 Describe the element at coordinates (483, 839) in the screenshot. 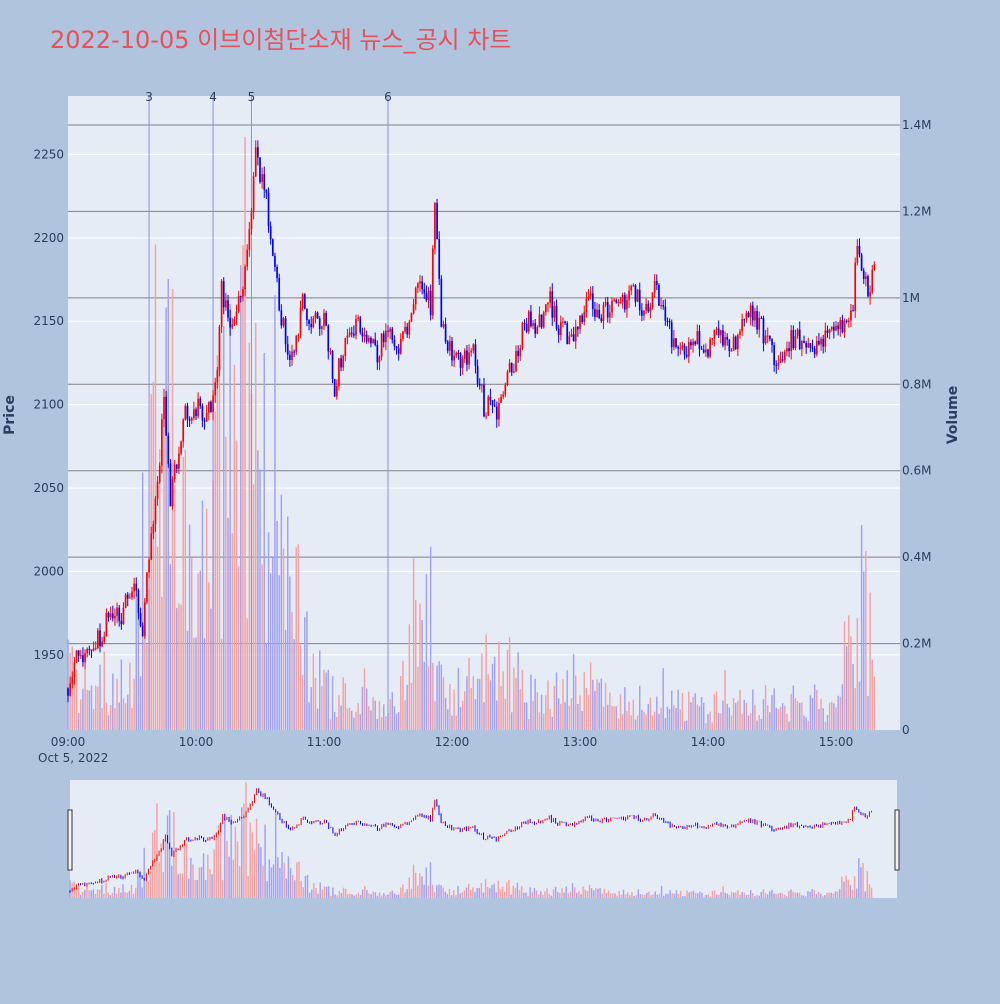

I see `range-slider` at that location.